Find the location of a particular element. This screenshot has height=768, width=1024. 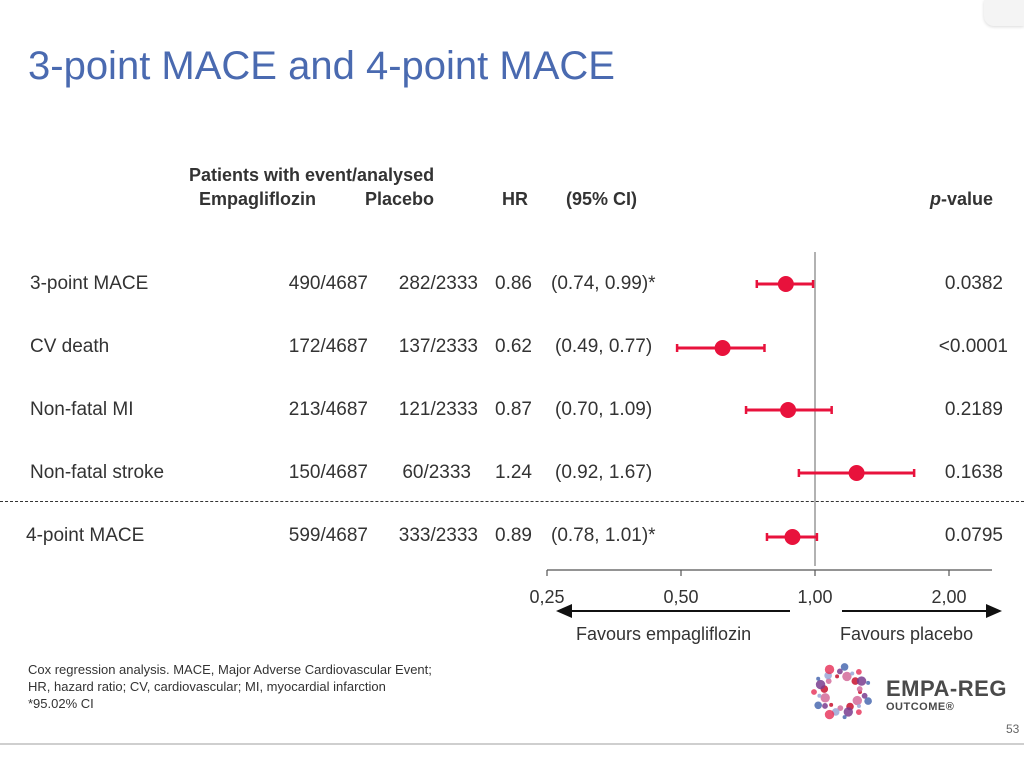

placebo-count: 60/2333 is located at coordinates (436, 472).